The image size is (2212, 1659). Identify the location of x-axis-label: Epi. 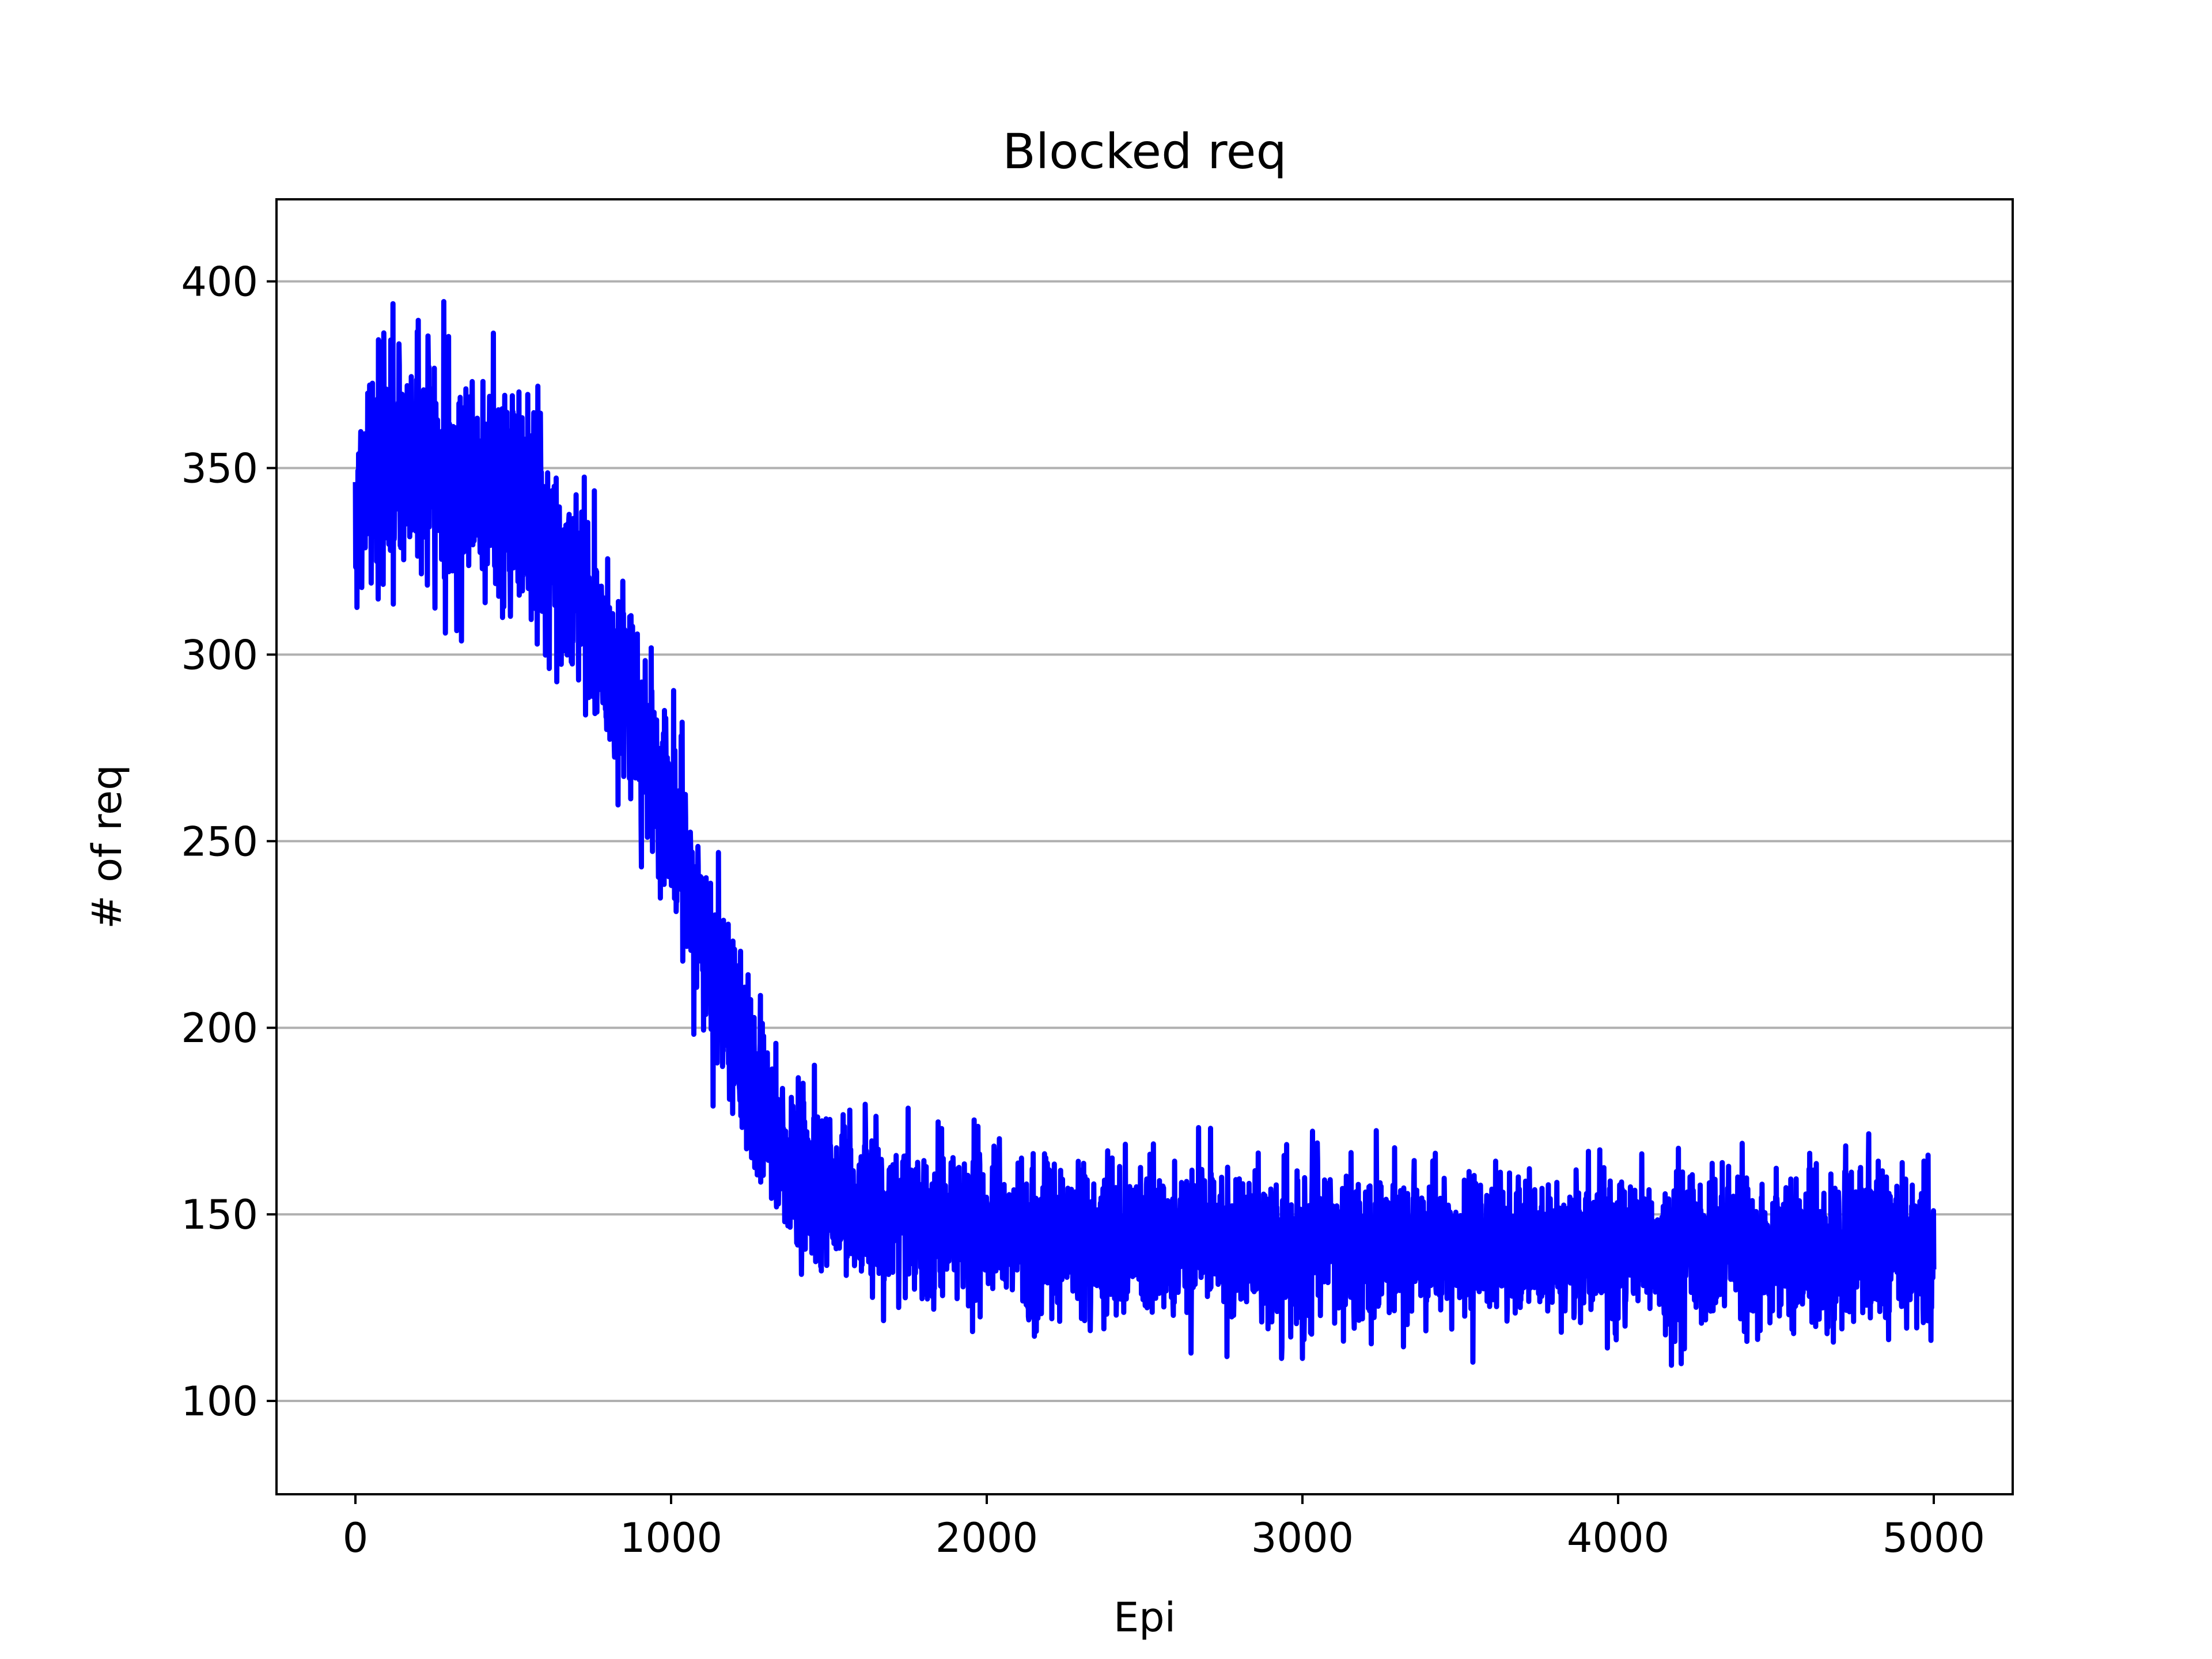
(1144, 1617).